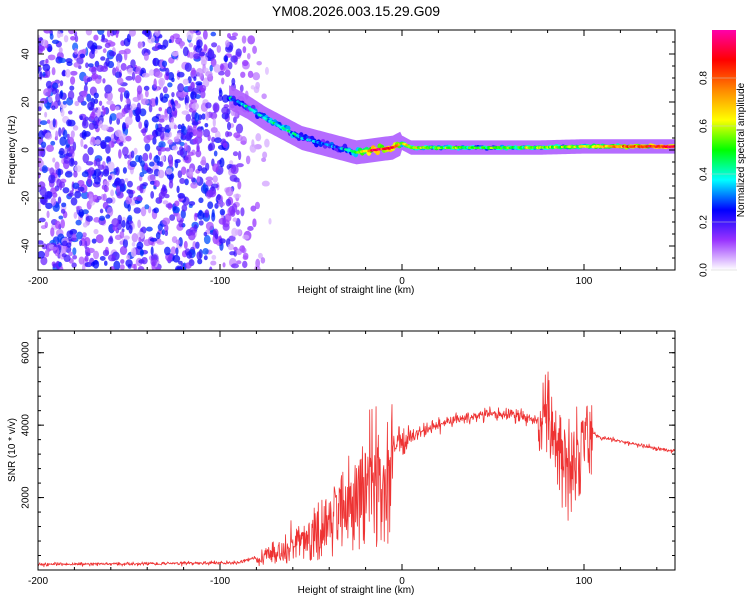  Describe the element at coordinates (356, 11) in the screenshot. I see `figure-title: YM08.2026.003.15.29.G09` at that location.